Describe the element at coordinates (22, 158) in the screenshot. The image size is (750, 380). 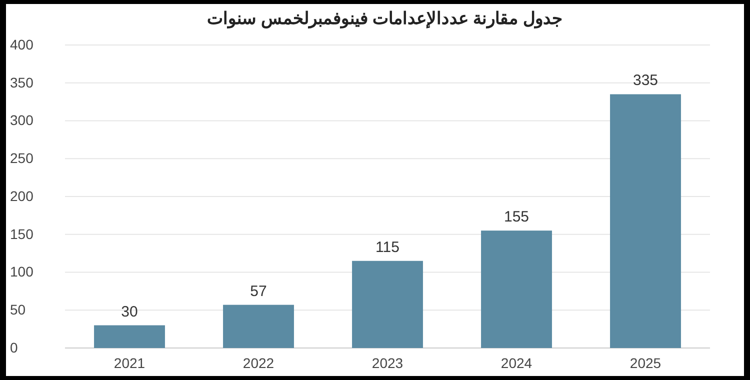
I see `y-tick-label: 250` at that location.